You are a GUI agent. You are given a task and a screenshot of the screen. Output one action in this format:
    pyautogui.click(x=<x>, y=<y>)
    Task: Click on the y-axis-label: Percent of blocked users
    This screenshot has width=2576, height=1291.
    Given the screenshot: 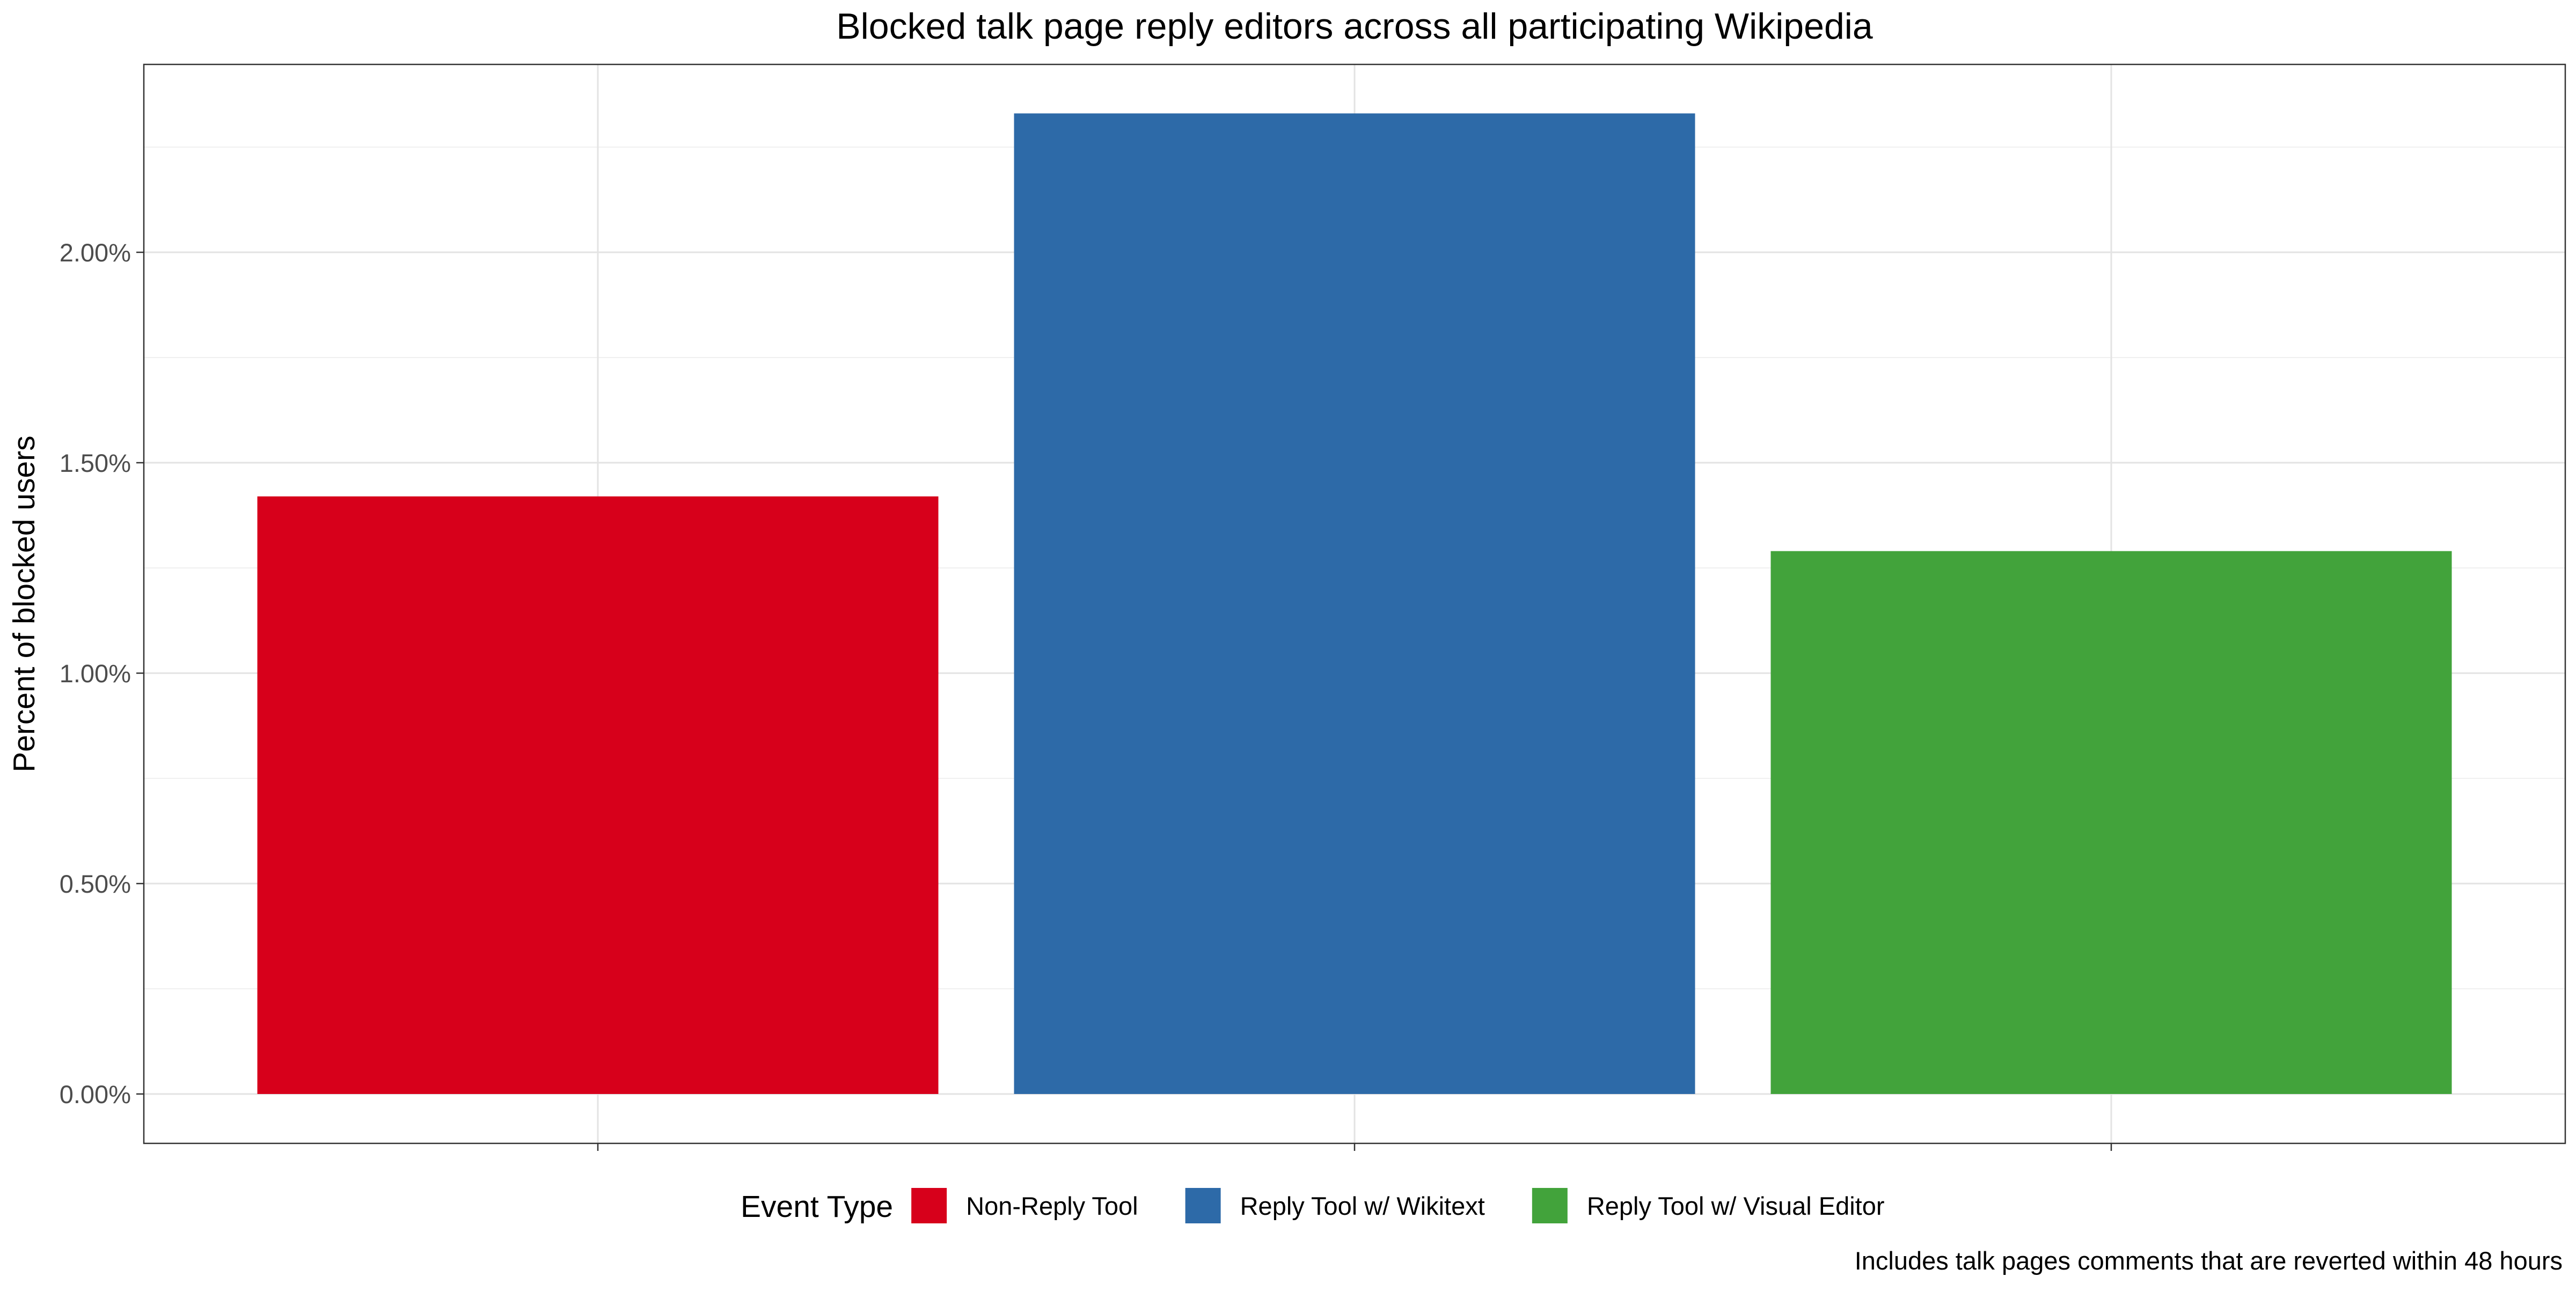 What is the action you would take?
    pyautogui.click(x=24, y=603)
    